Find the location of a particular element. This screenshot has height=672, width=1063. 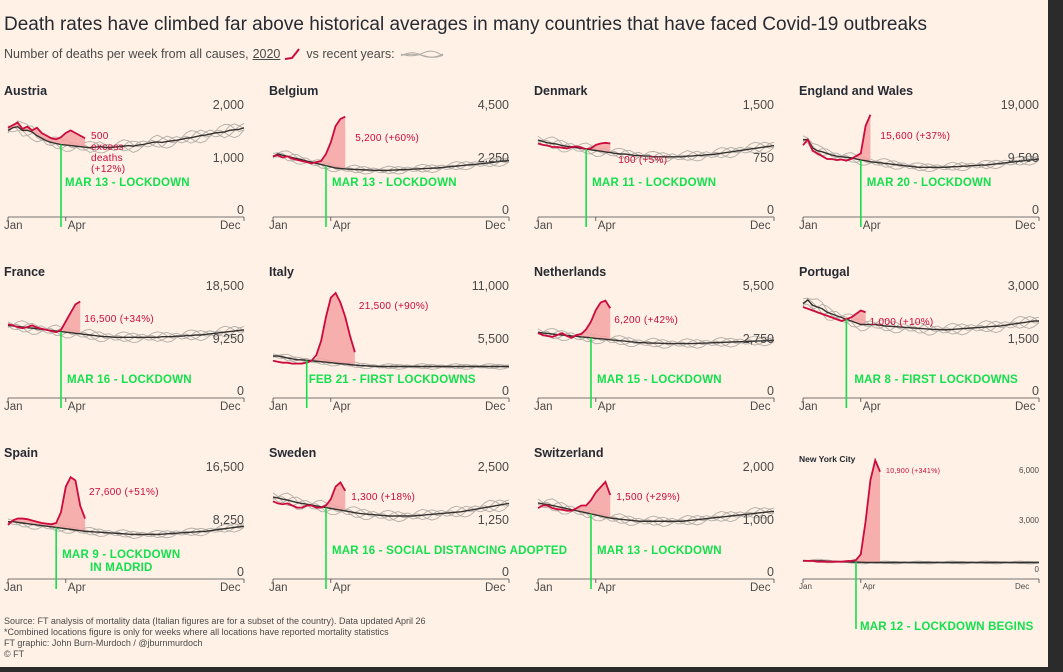

excess-annotation: 500 excess deaths (+12%) is located at coordinates (108, 152).